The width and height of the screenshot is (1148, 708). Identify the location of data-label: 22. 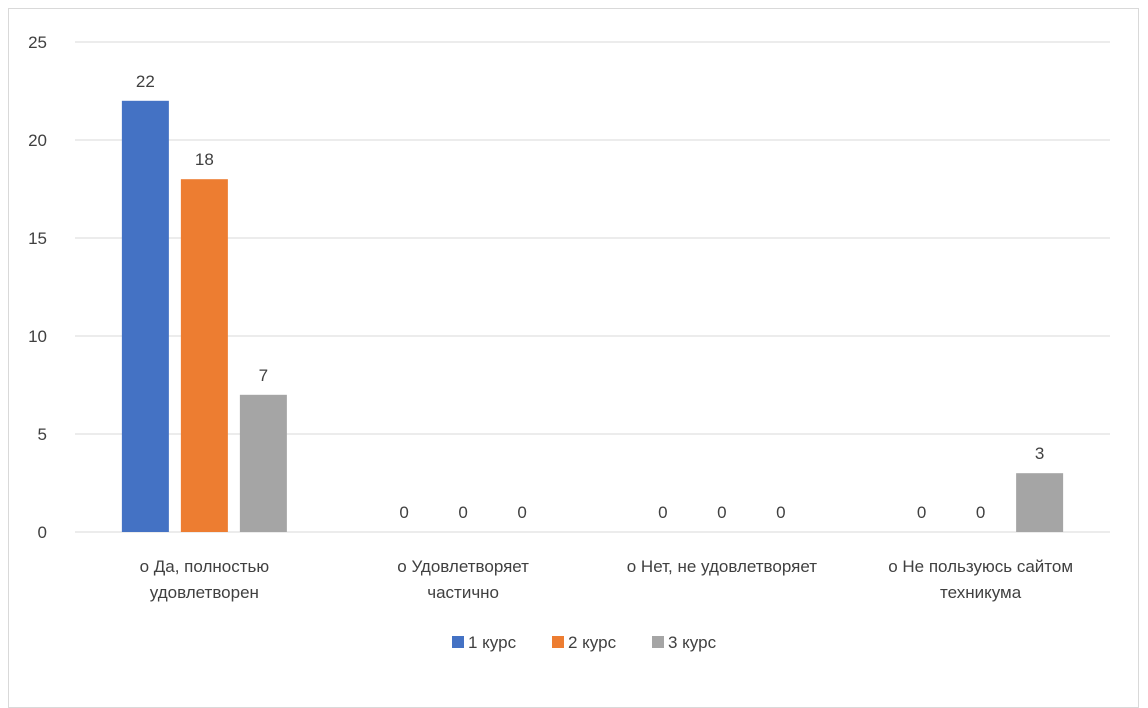
(145, 81).